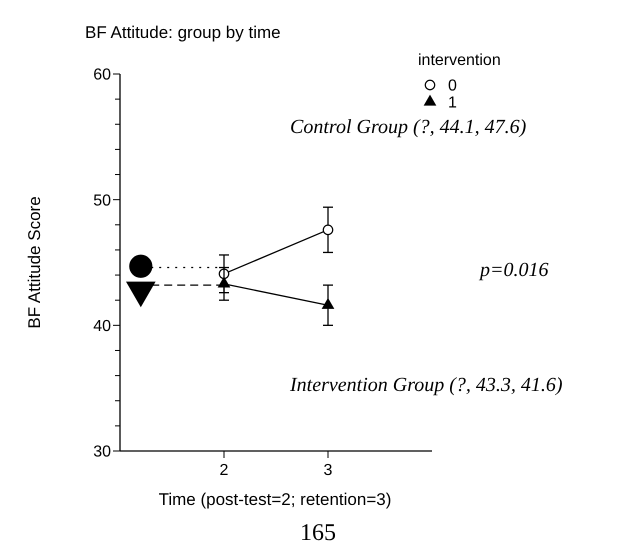  Describe the element at coordinates (452, 86) in the screenshot. I see `legend-label: 0` at that location.